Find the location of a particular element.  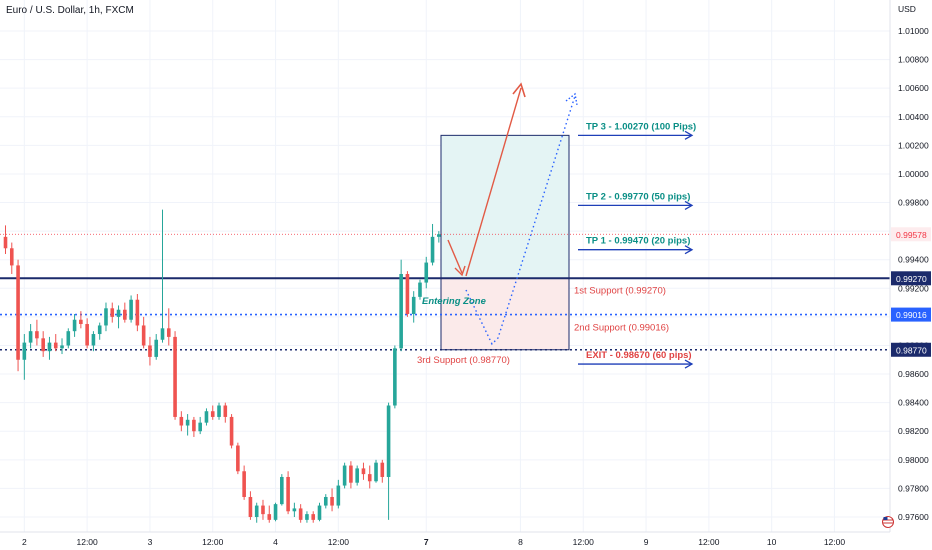

price-tag: 0.99270 is located at coordinates (911, 278).